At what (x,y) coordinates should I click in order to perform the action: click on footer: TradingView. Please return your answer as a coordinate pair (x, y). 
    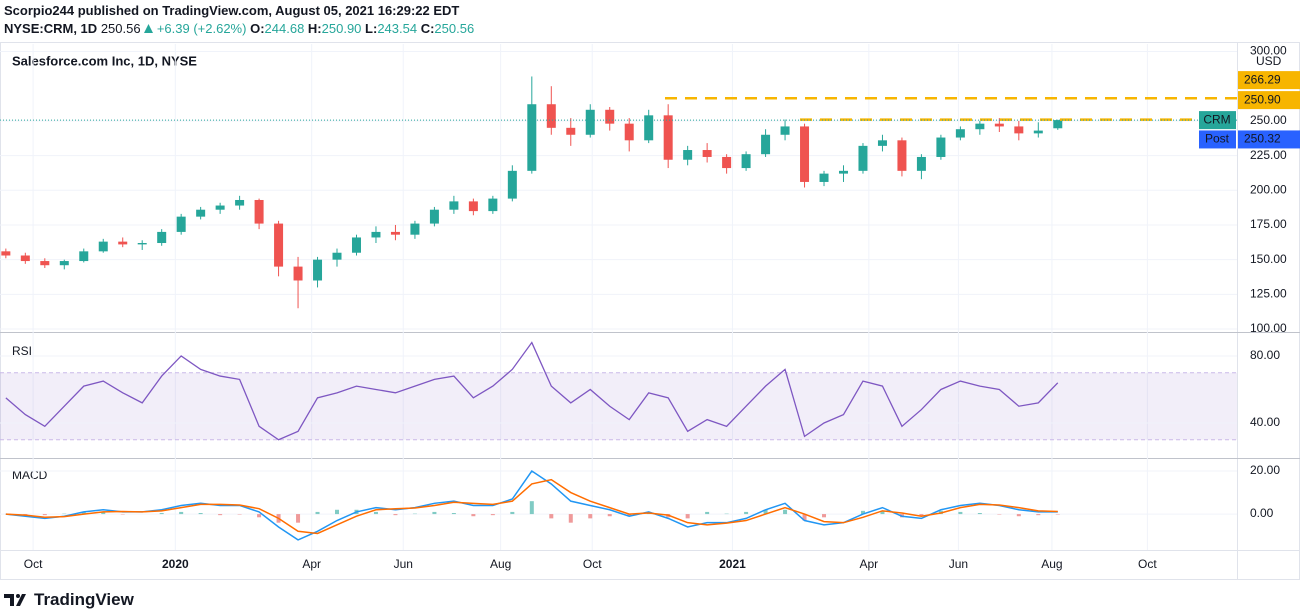
    Looking at the image, I should click on (69, 600).